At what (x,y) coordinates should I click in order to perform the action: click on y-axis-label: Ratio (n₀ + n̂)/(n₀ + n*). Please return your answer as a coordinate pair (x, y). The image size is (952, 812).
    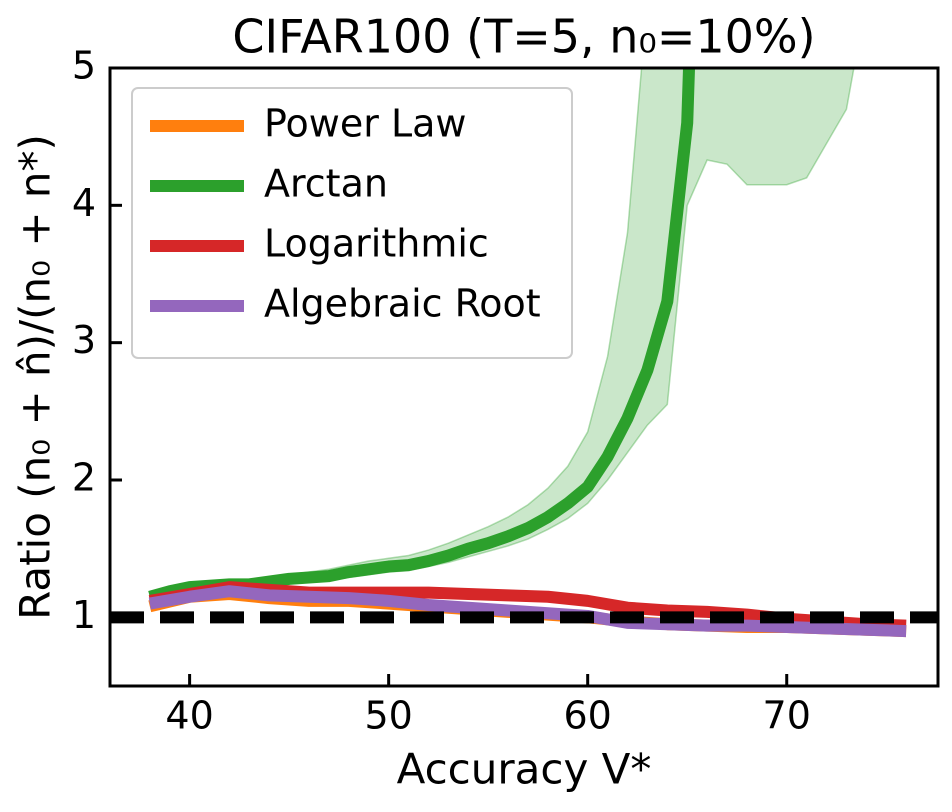
    Looking at the image, I should click on (35, 377).